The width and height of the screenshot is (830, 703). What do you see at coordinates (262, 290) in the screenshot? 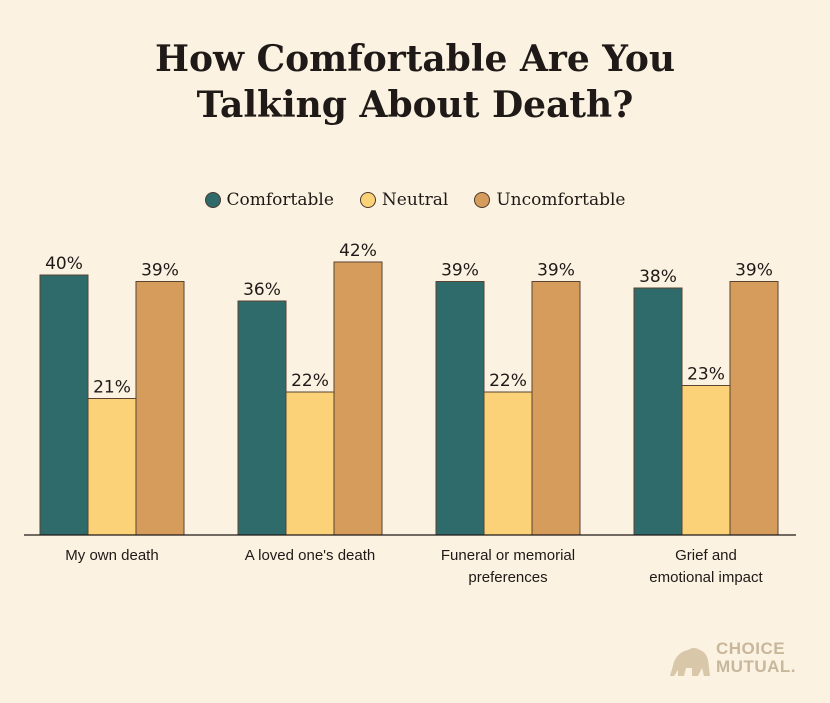
I see `value-label-comfortable-2: 36%` at bounding box center [262, 290].